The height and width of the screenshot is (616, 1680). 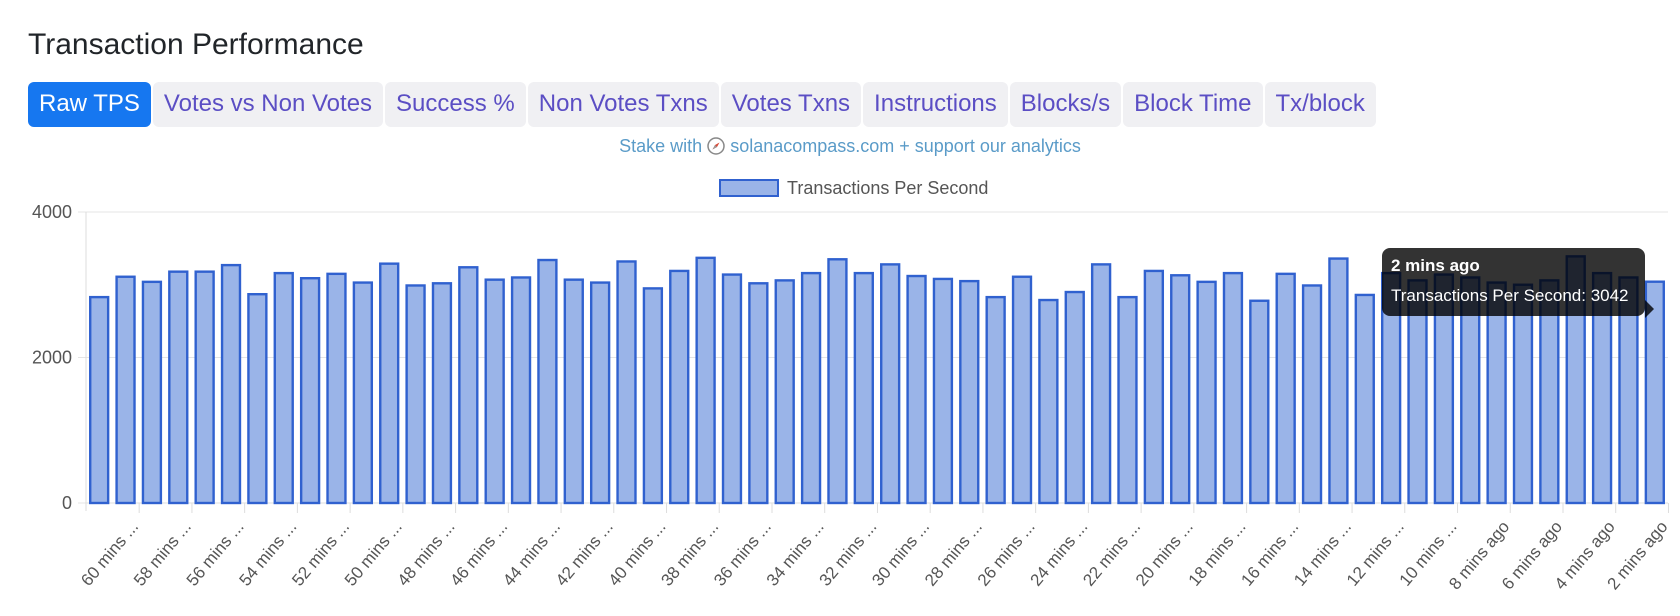 What do you see at coordinates (89, 104) in the screenshot?
I see `tab-raw-tps: Raw TPS` at bounding box center [89, 104].